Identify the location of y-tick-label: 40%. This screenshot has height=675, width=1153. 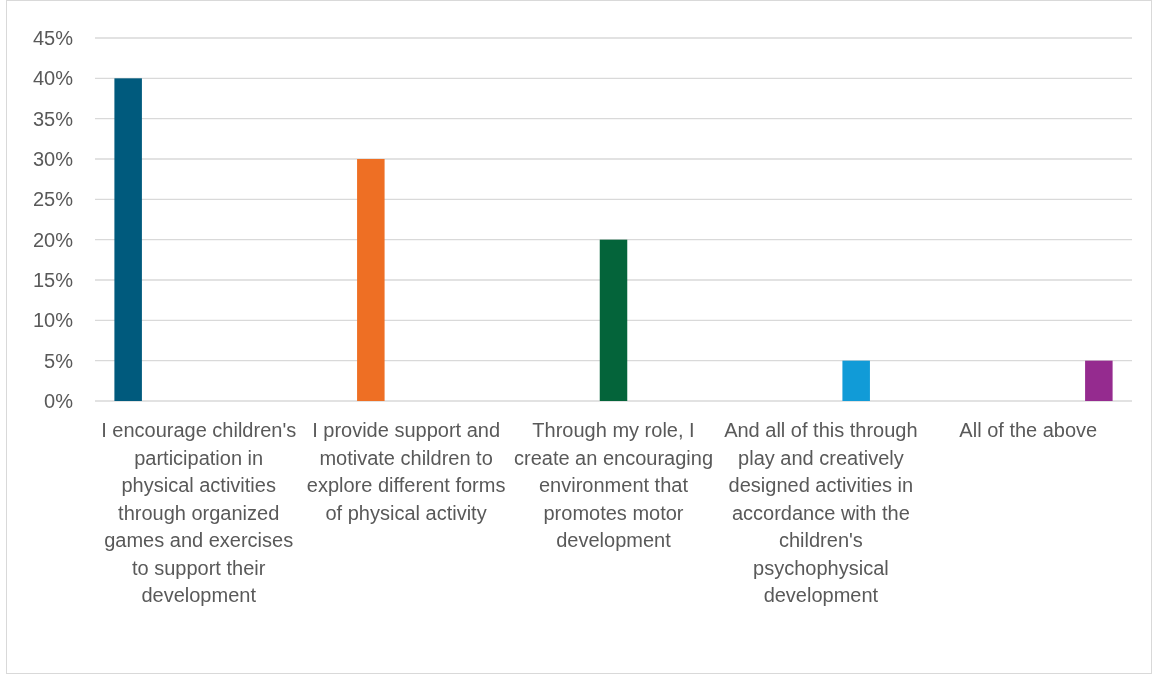
(53, 78).